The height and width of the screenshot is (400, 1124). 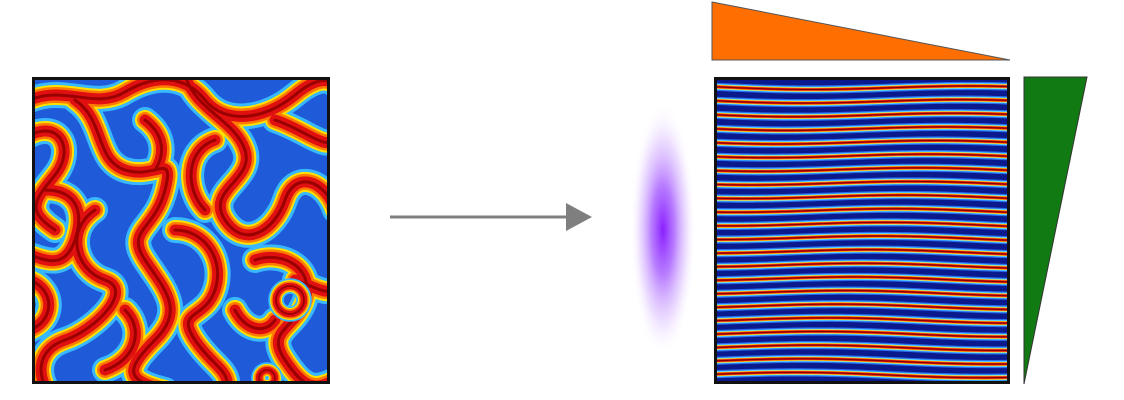 What do you see at coordinates (663, 230) in the screenshot?
I see `glow-ellipse` at bounding box center [663, 230].